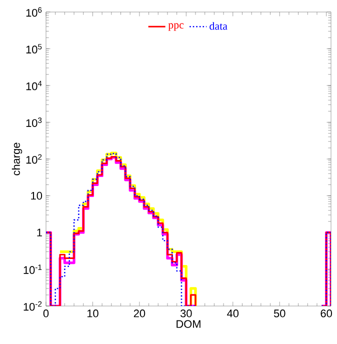 The height and width of the screenshot is (344, 337). I want to click on y-tick-label: 10$^{-2}$, so click(33, 306).